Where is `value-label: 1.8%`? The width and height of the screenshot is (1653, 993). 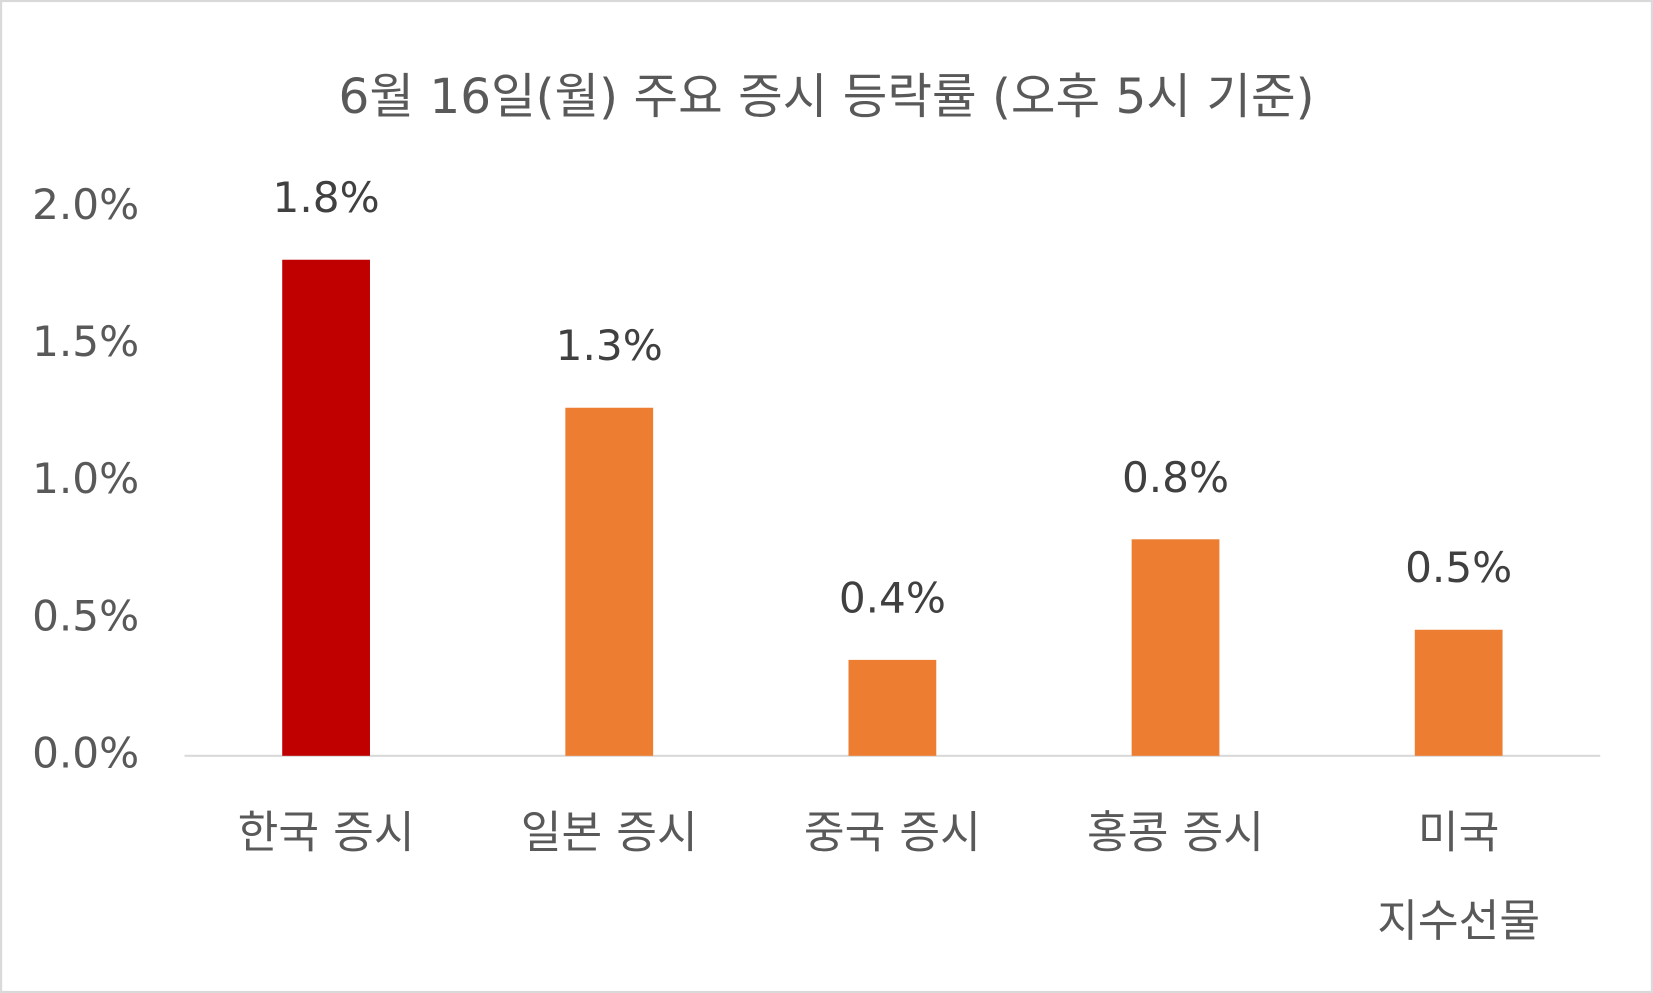 value-label: 1.8% is located at coordinates (326, 197).